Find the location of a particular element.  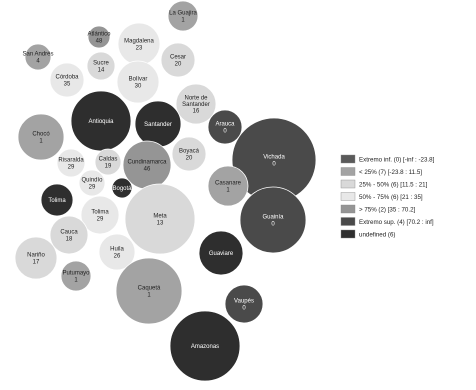

bubble-name-label: Bolívar is located at coordinates (138, 80).